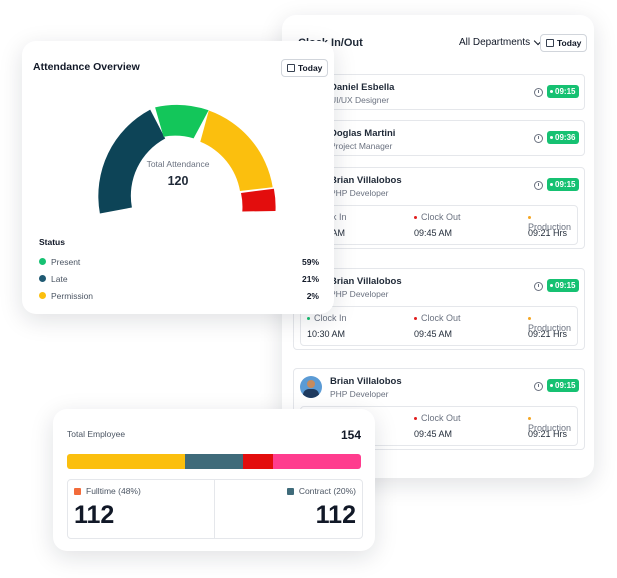 This screenshot has height=578, width=617. What do you see at coordinates (107, 491) in the screenshot?
I see `fulltime-label: Fulltime (48%)` at bounding box center [107, 491].